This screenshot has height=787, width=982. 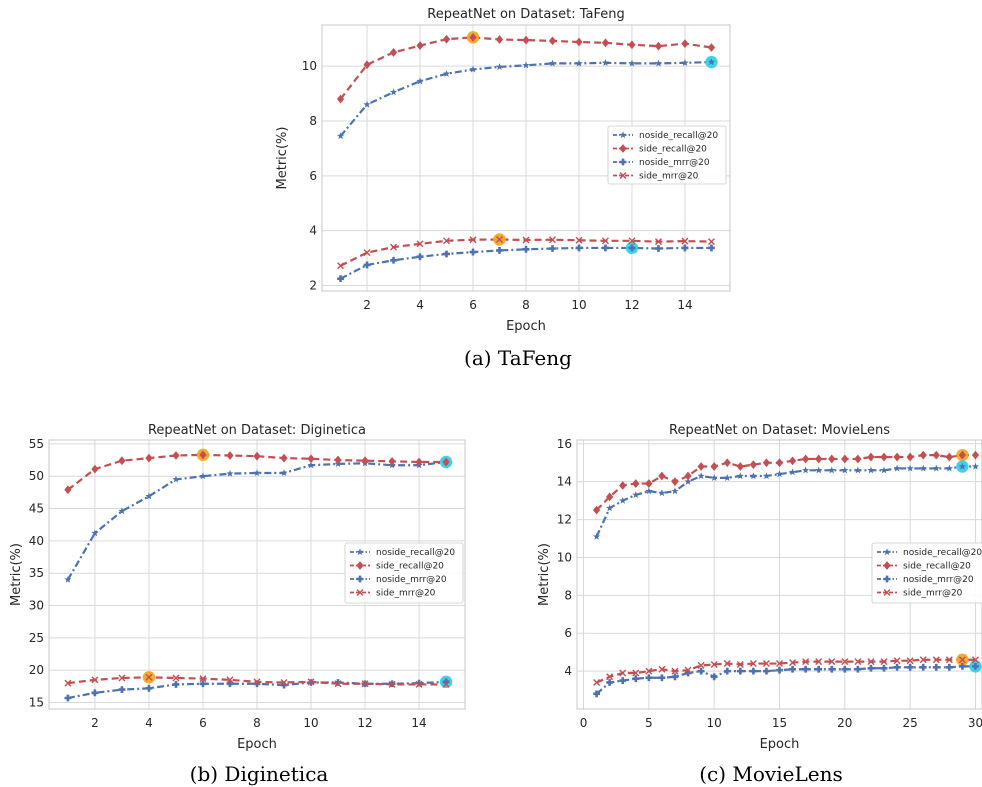 I want to click on y-tick-label: 10, so click(x=564, y=557).